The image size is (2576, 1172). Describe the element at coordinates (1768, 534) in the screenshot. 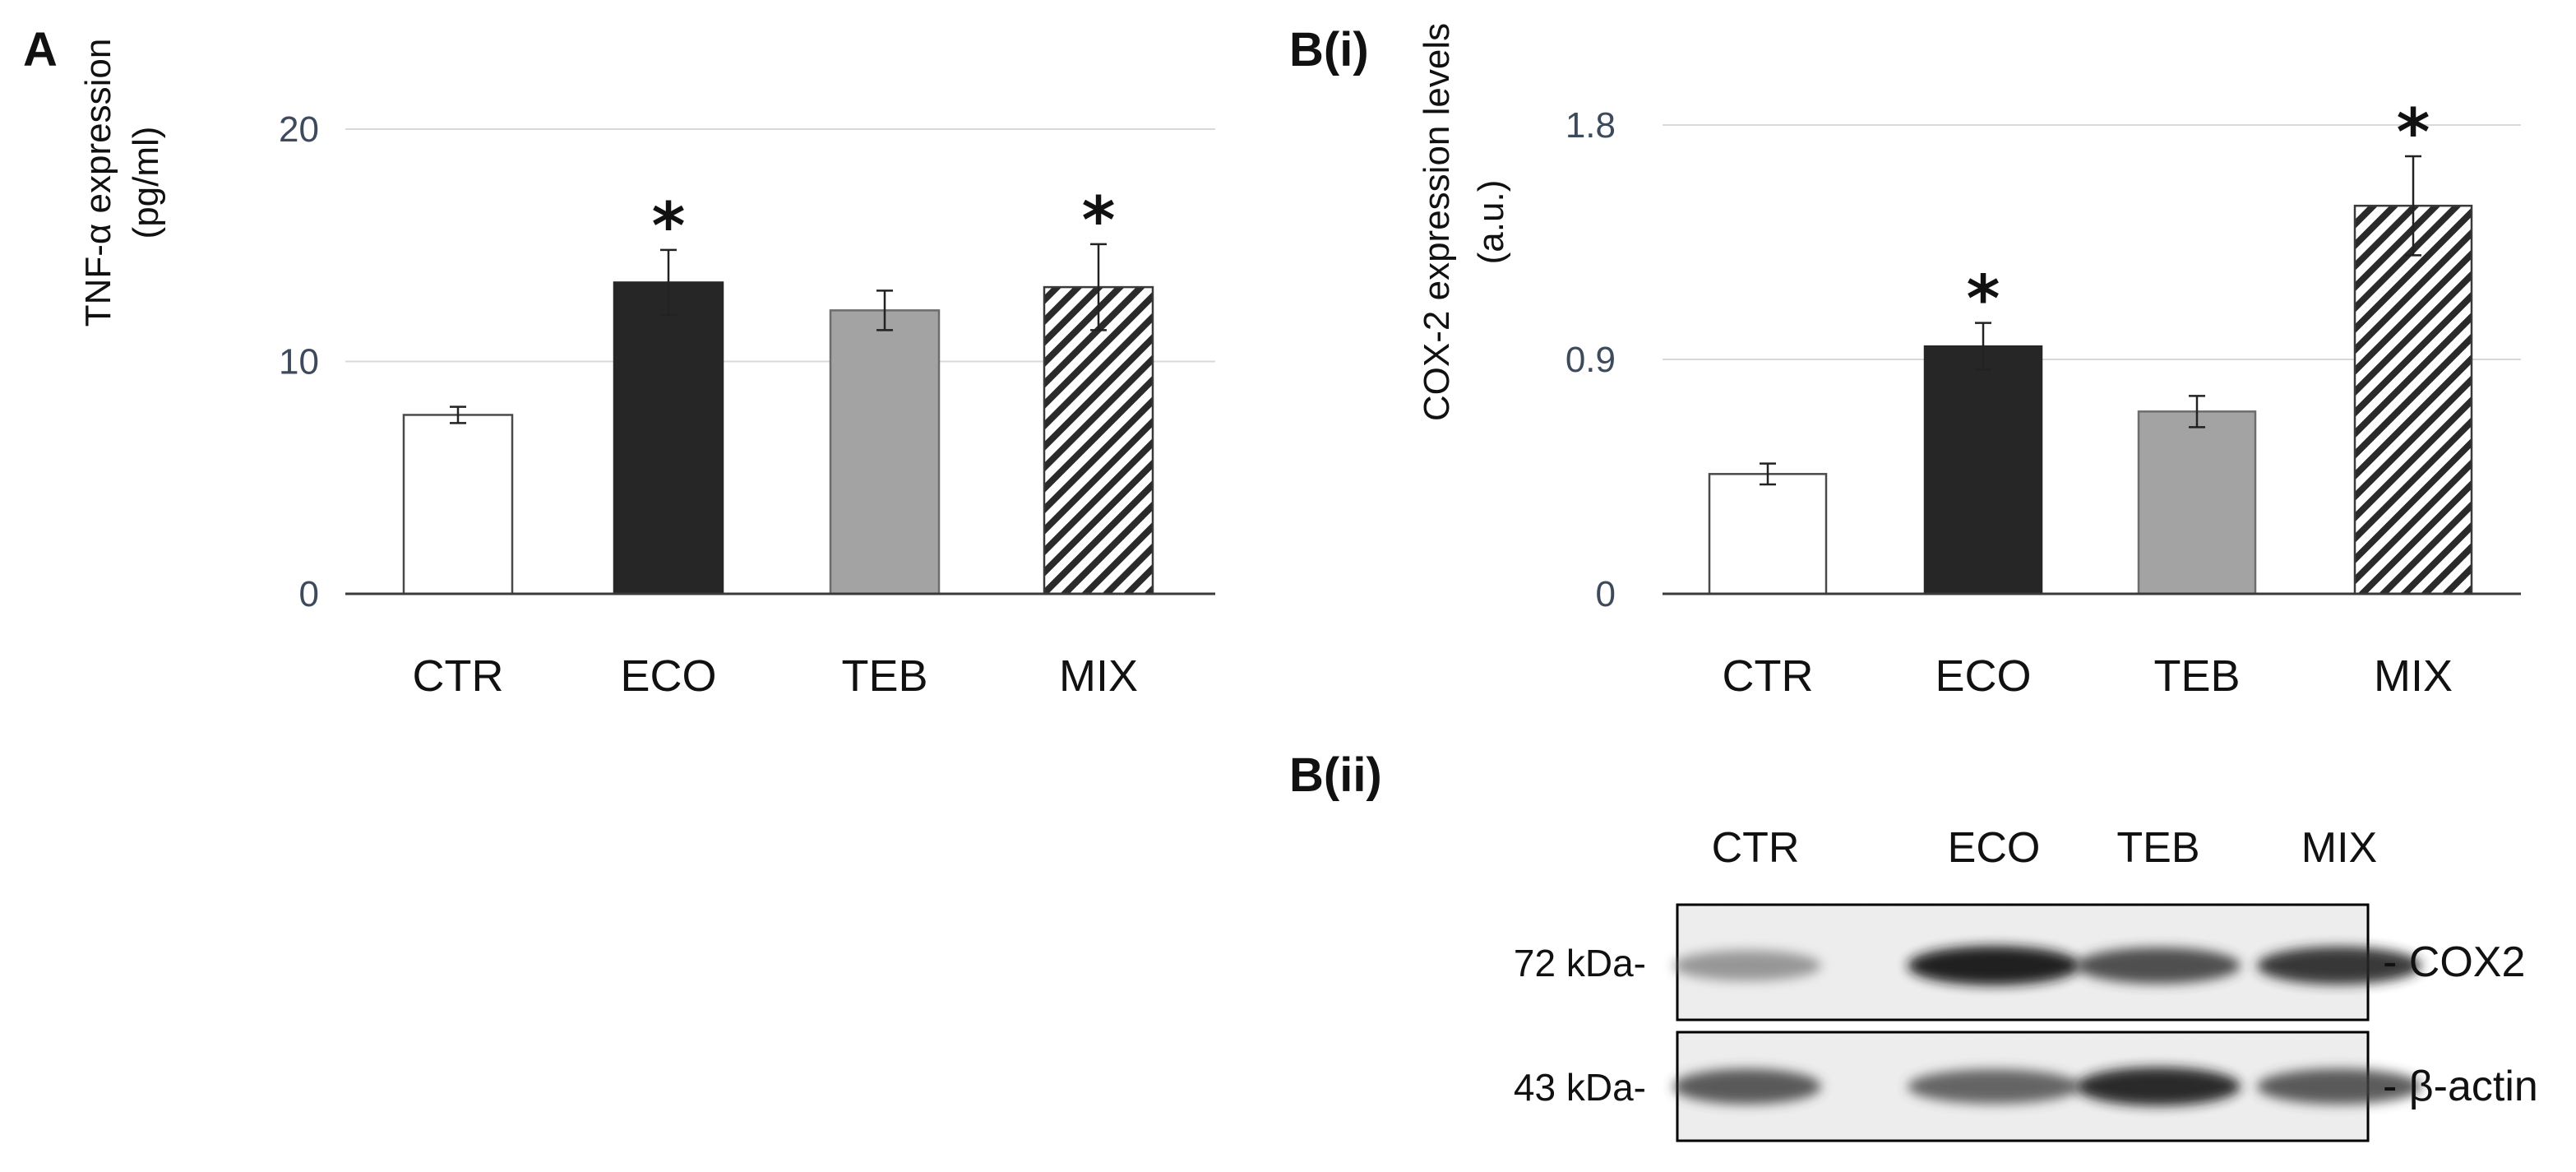

I see `panel-b-i-bar-ctr` at that location.